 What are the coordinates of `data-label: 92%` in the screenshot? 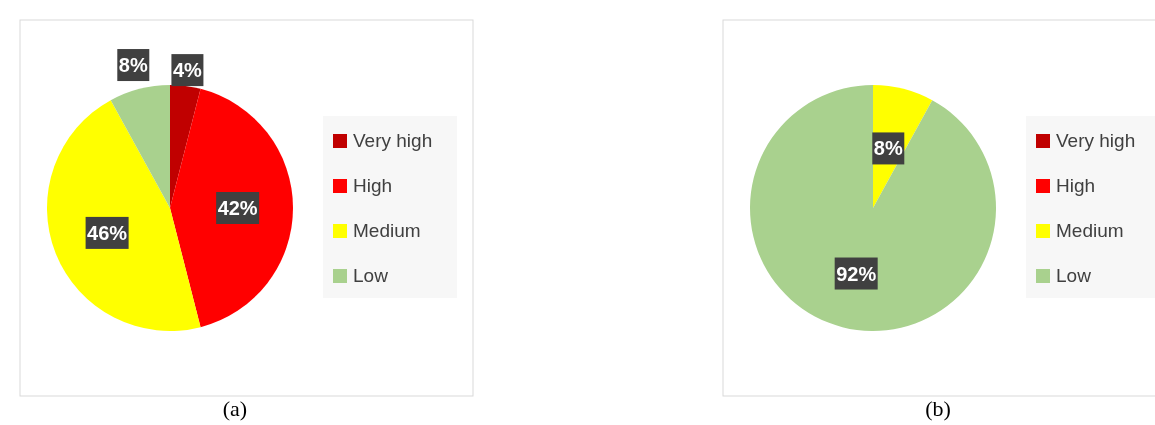 It's located at (856, 273).